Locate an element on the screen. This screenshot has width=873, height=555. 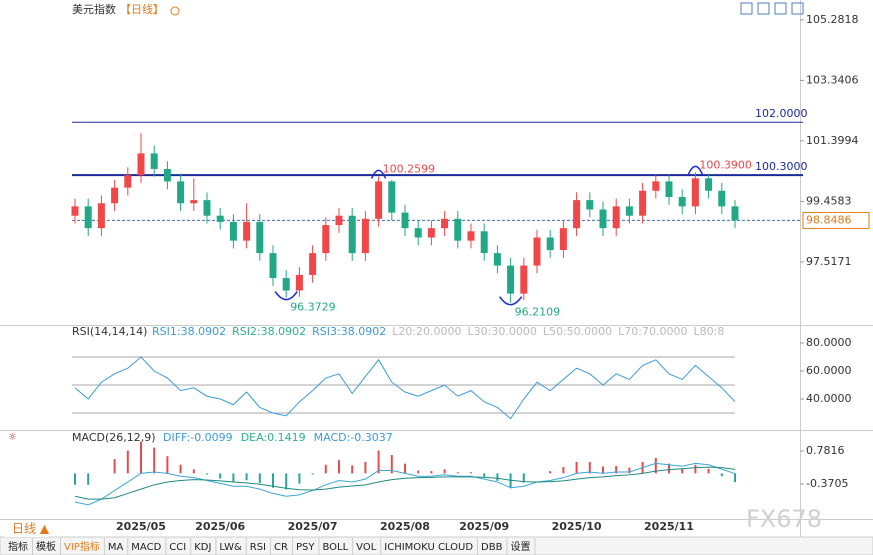
x-tick-label: 2025/09 is located at coordinates (484, 526).